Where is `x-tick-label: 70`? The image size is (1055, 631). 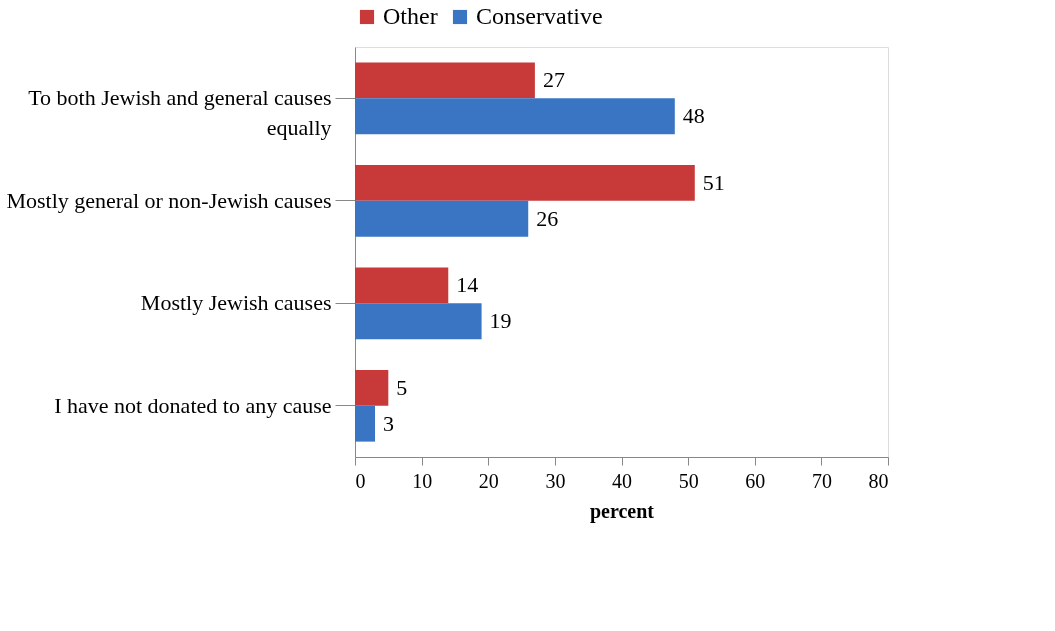
x-tick-label: 70 is located at coordinates (821, 480).